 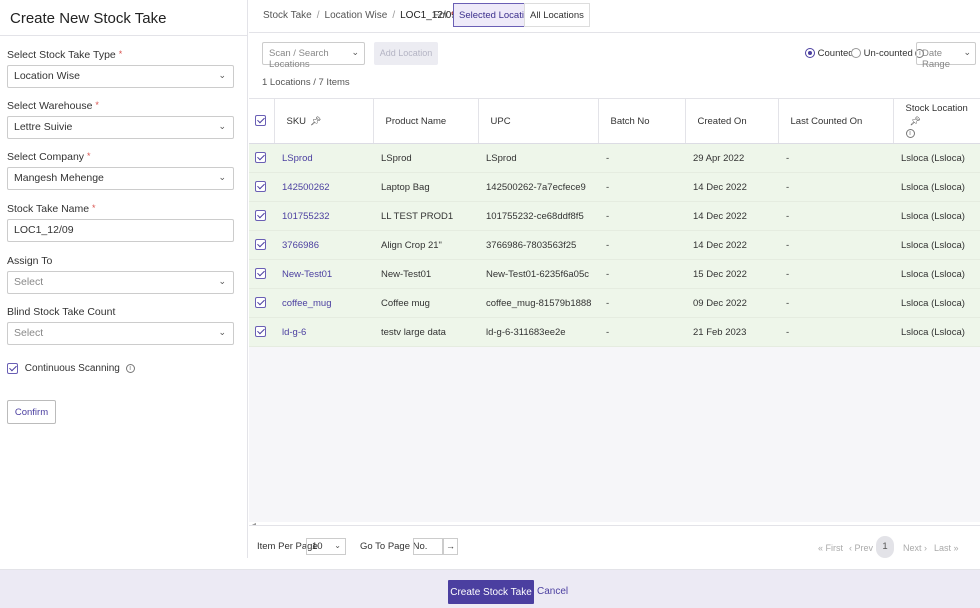 I want to click on company-field: Select Company * Mangesh Mehenge ⌄, so click(x=120, y=170).